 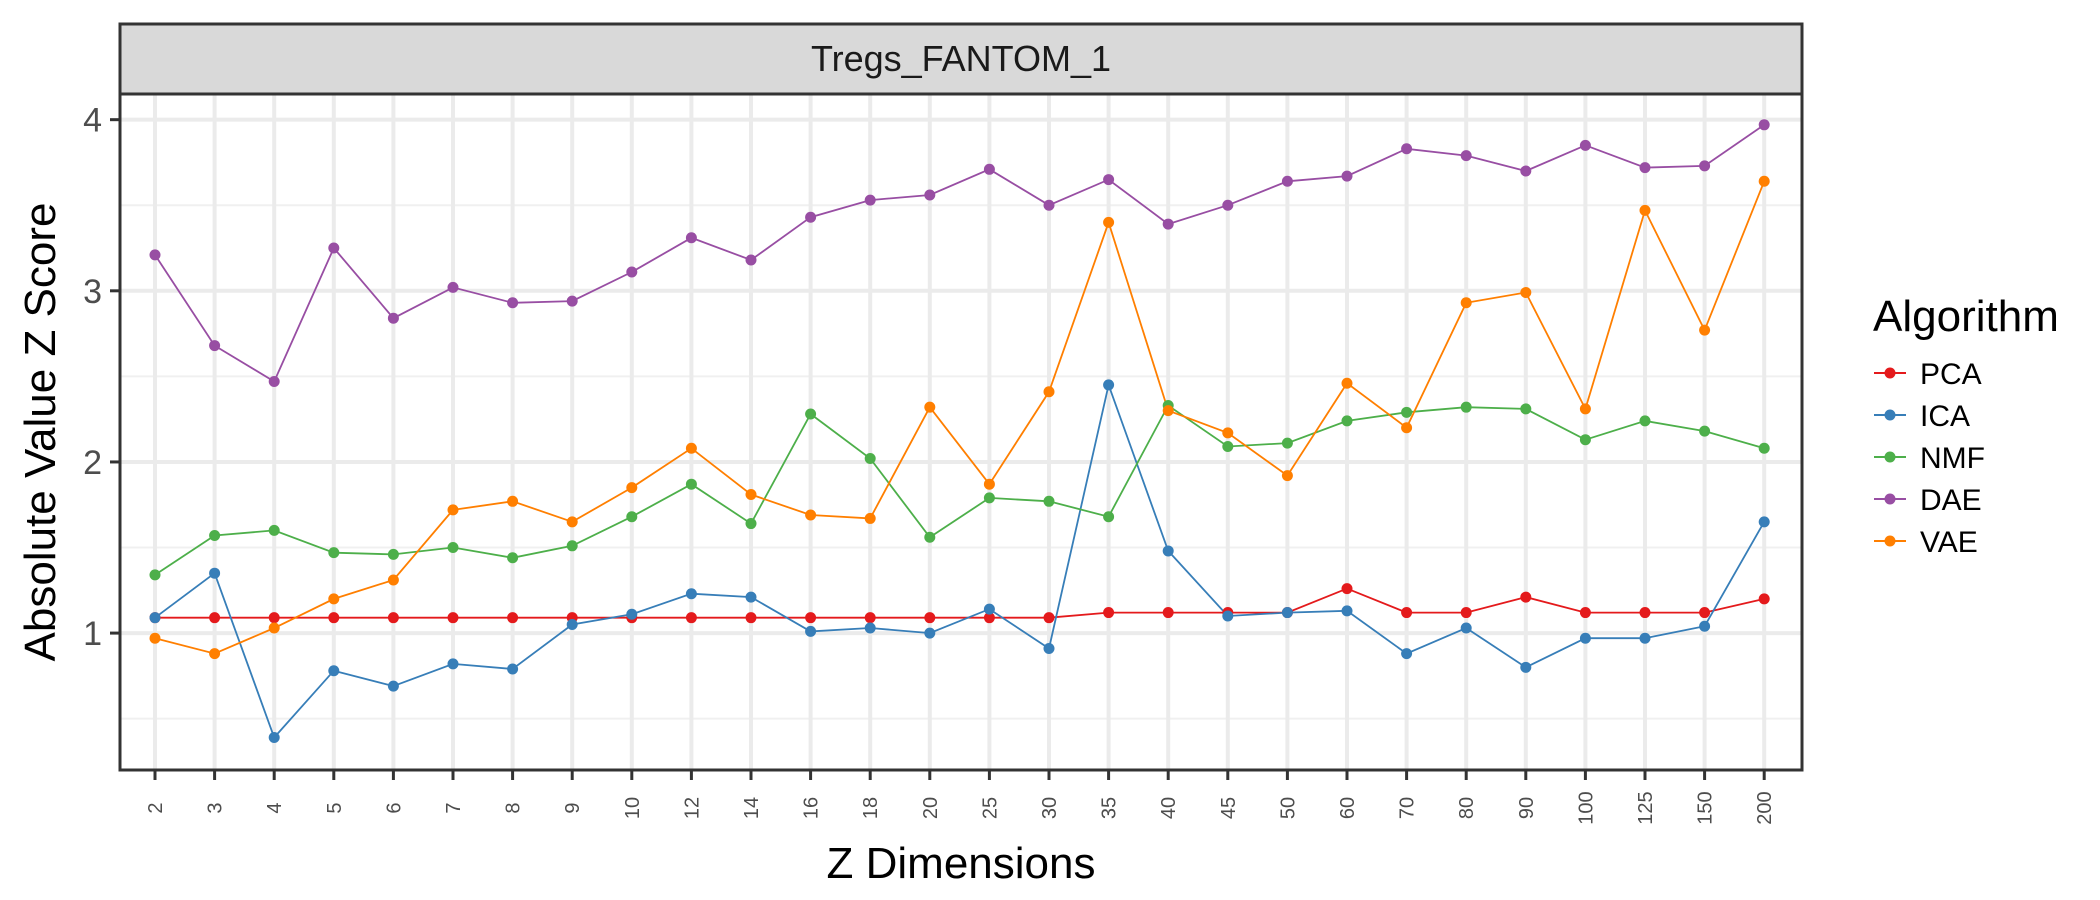 What do you see at coordinates (1945, 416) in the screenshot?
I see `legend-label-ica: ICA` at bounding box center [1945, 416].